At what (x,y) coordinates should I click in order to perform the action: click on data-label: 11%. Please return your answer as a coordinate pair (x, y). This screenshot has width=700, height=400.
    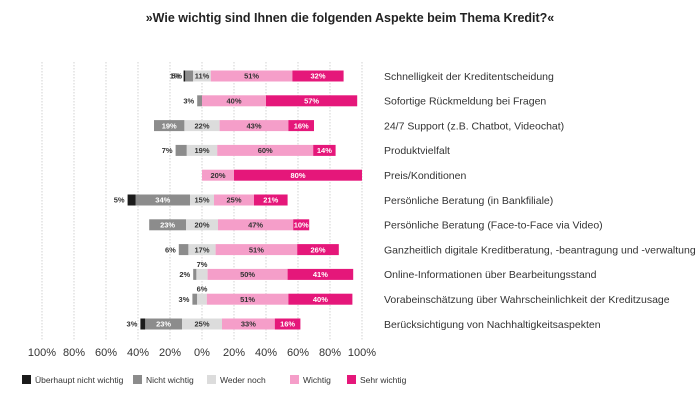
    Looking at the image, I should click on (202, 76).